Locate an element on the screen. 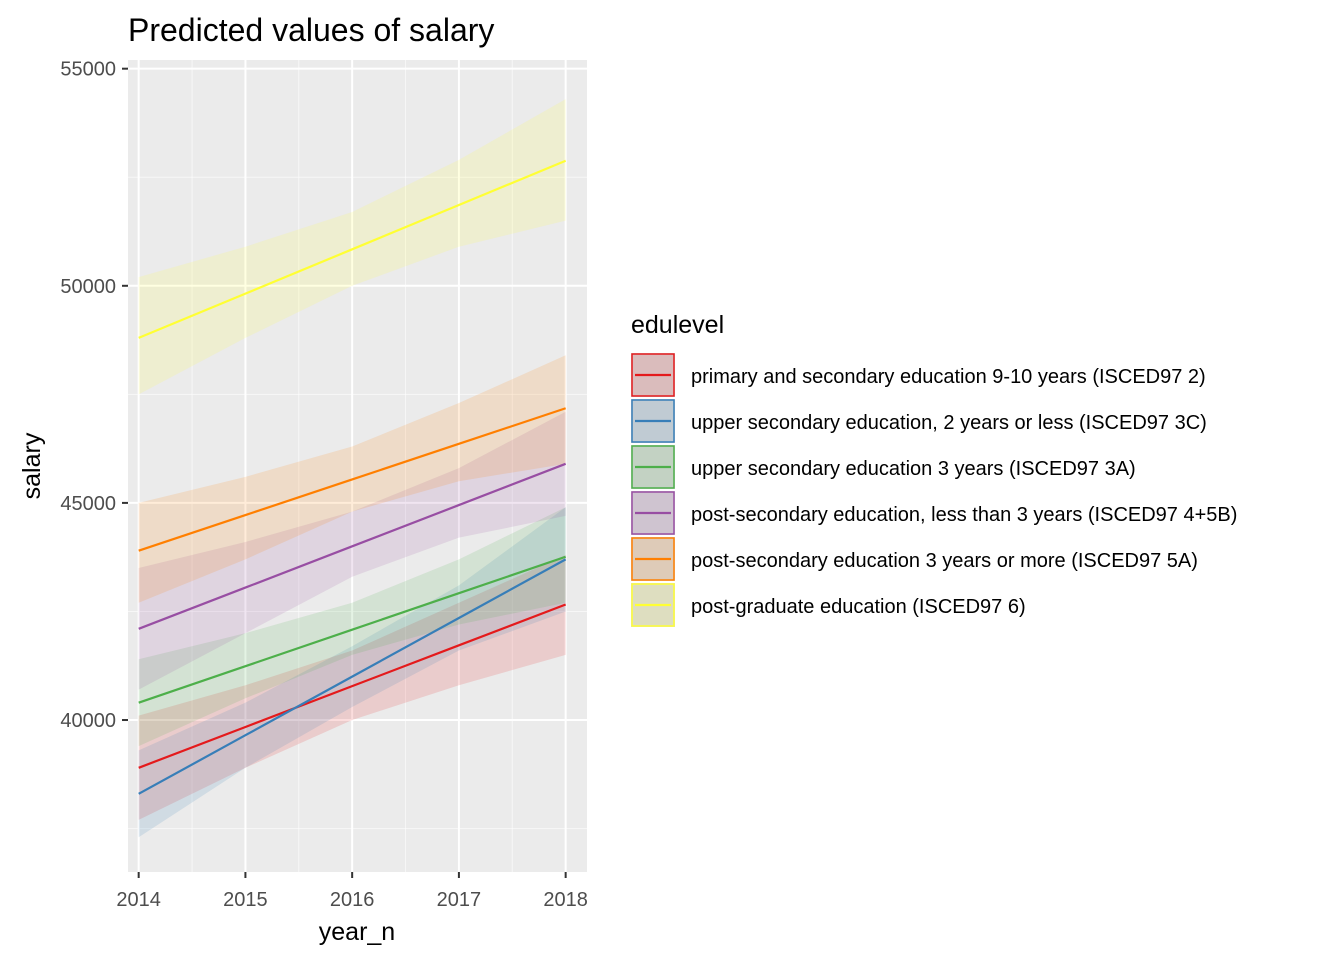 The image size is (1344, 960). x-tick-label: 2014 is located at coordinates (138, 900).